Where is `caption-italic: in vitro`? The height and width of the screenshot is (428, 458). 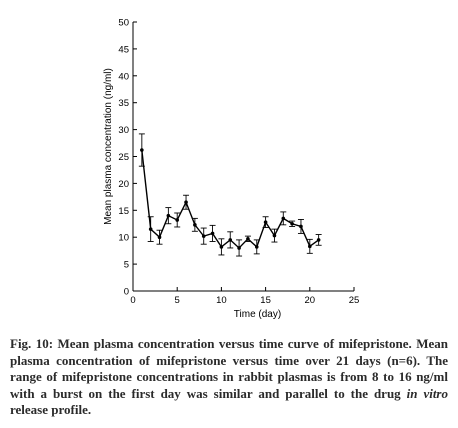 caption-italic: in vitro is located at coordinates (427, 393).